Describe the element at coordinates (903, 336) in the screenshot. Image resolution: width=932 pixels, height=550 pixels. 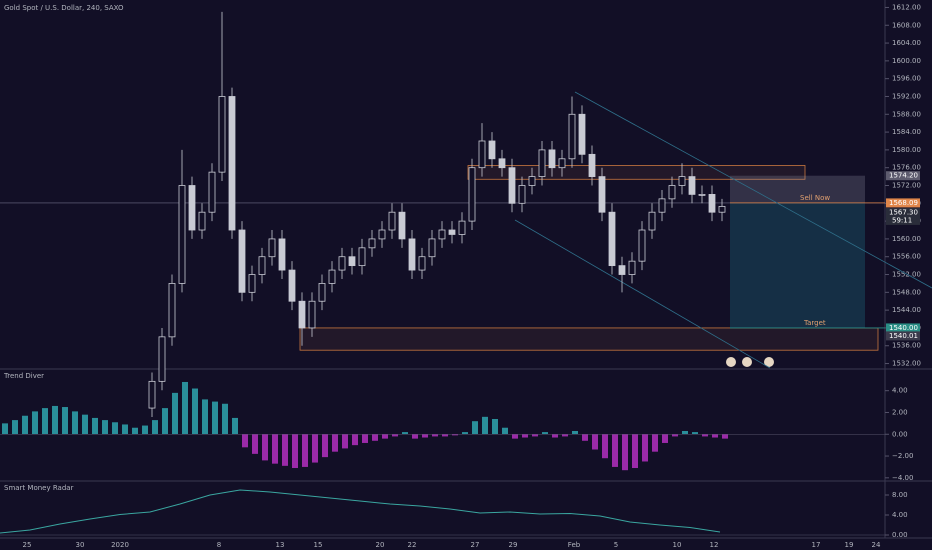
I see `price-label: 1540.01` at that location.